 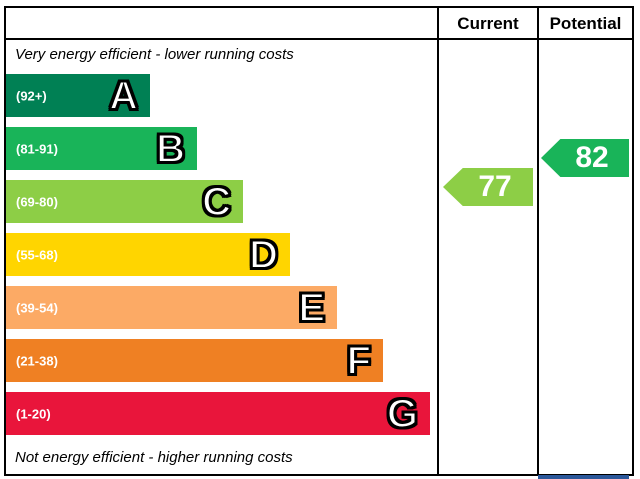 I want to click on band-e: (39-54) E, so click(x=171, y=307).